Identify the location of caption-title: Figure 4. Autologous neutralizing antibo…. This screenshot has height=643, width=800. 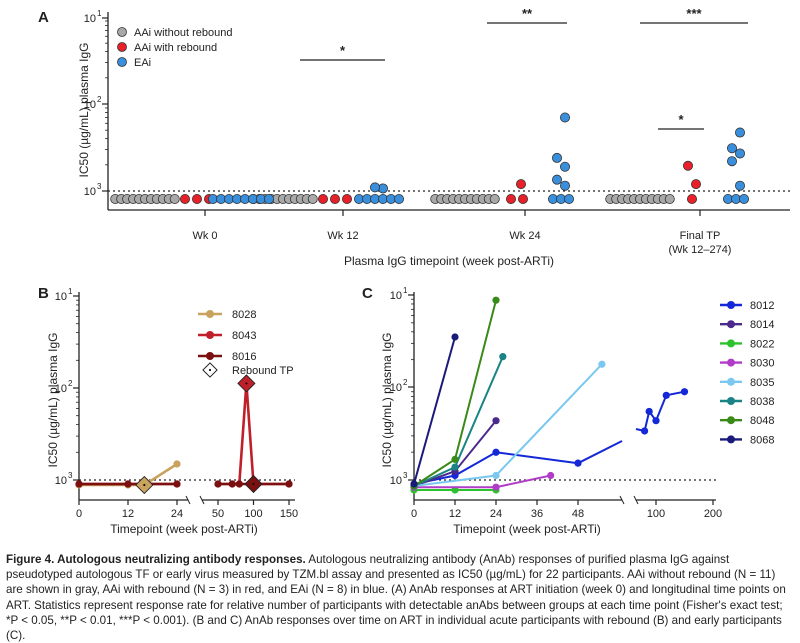
(156, 559).